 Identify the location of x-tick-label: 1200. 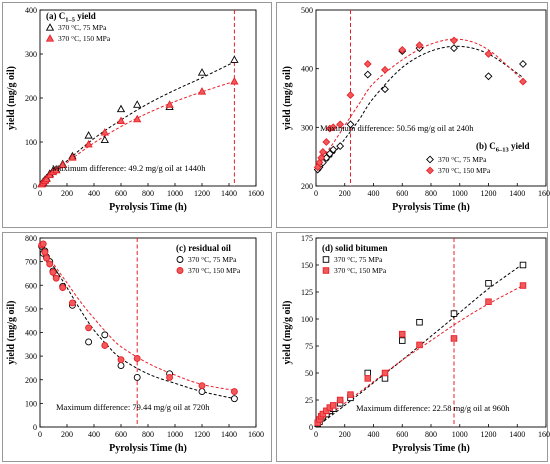
(489, 193).